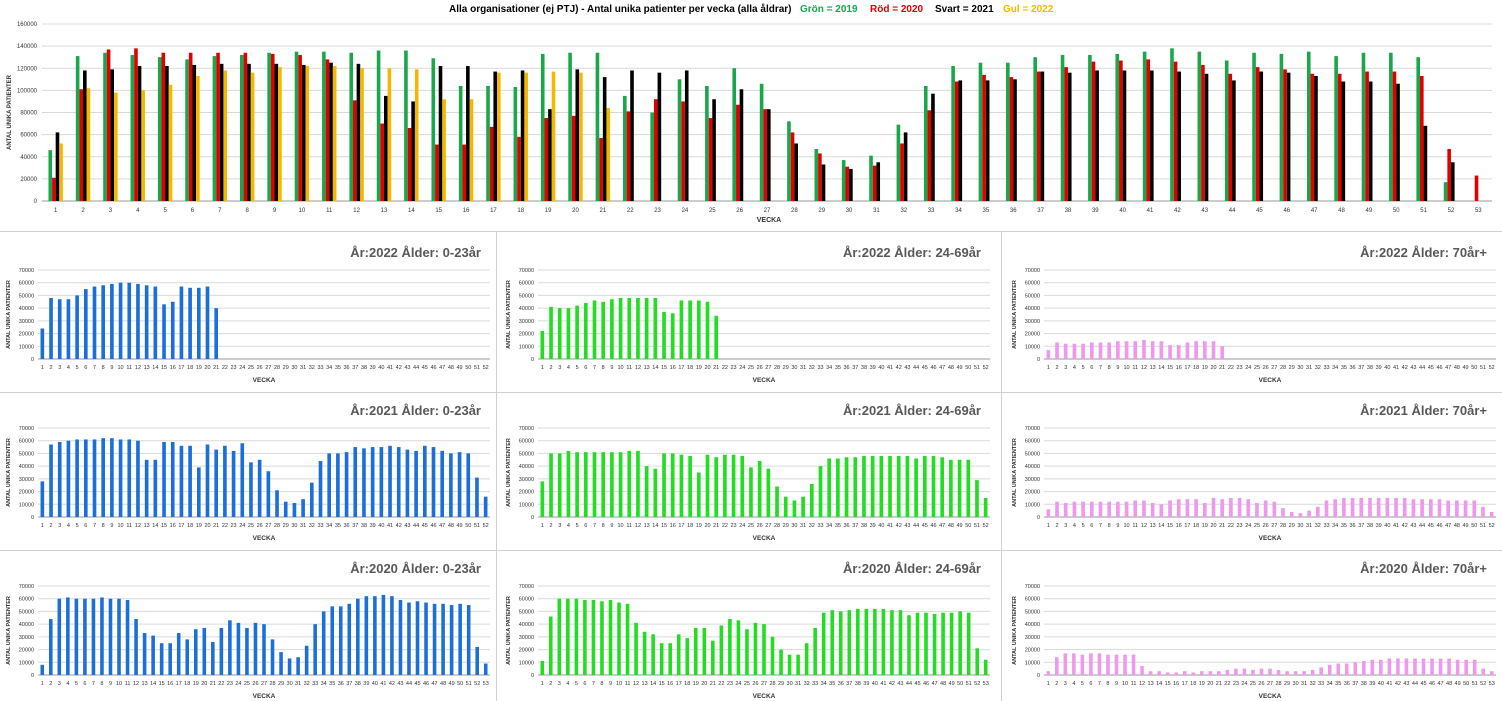 The height and width of the screenshot is (701, 1502). Describe the element at coordinates (164, 526) in the screenshot. I see `x-tick-label: 15` at that location.